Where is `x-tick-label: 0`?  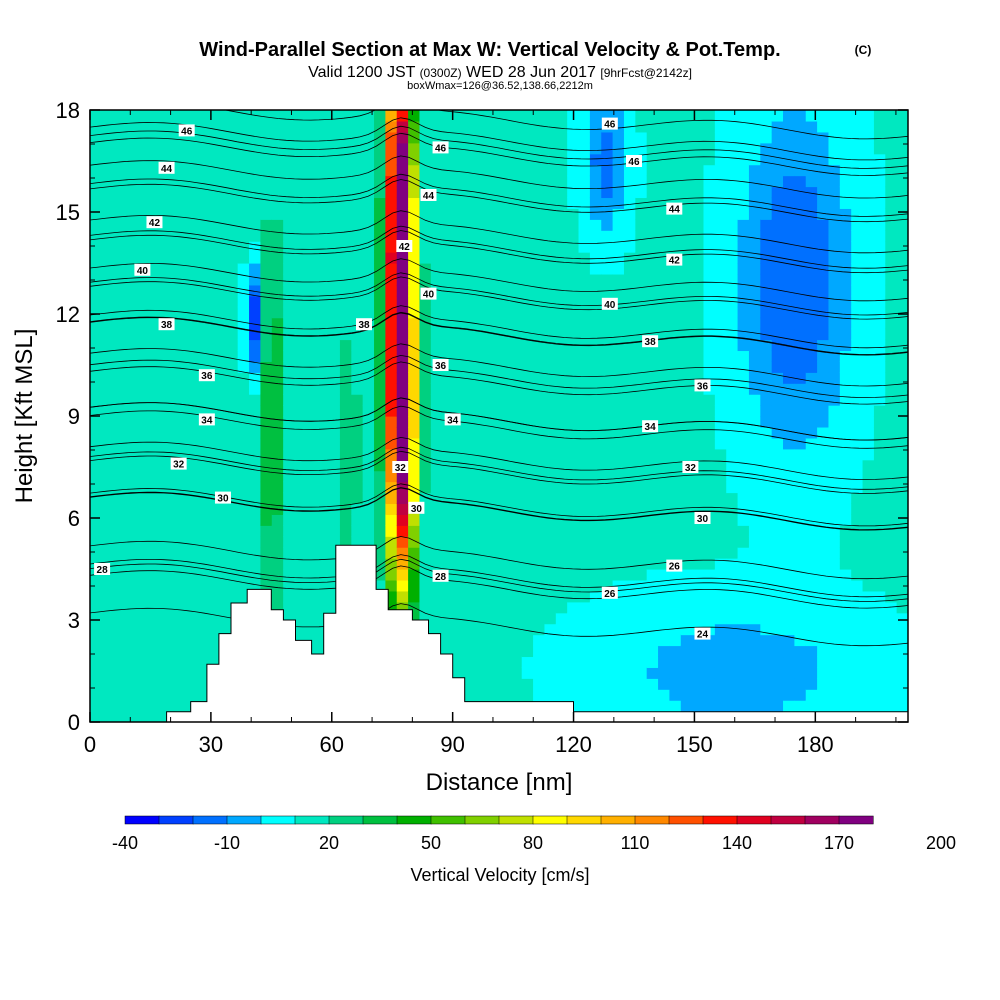
x-tick-label: 0 is located at coordinates (90, 744).